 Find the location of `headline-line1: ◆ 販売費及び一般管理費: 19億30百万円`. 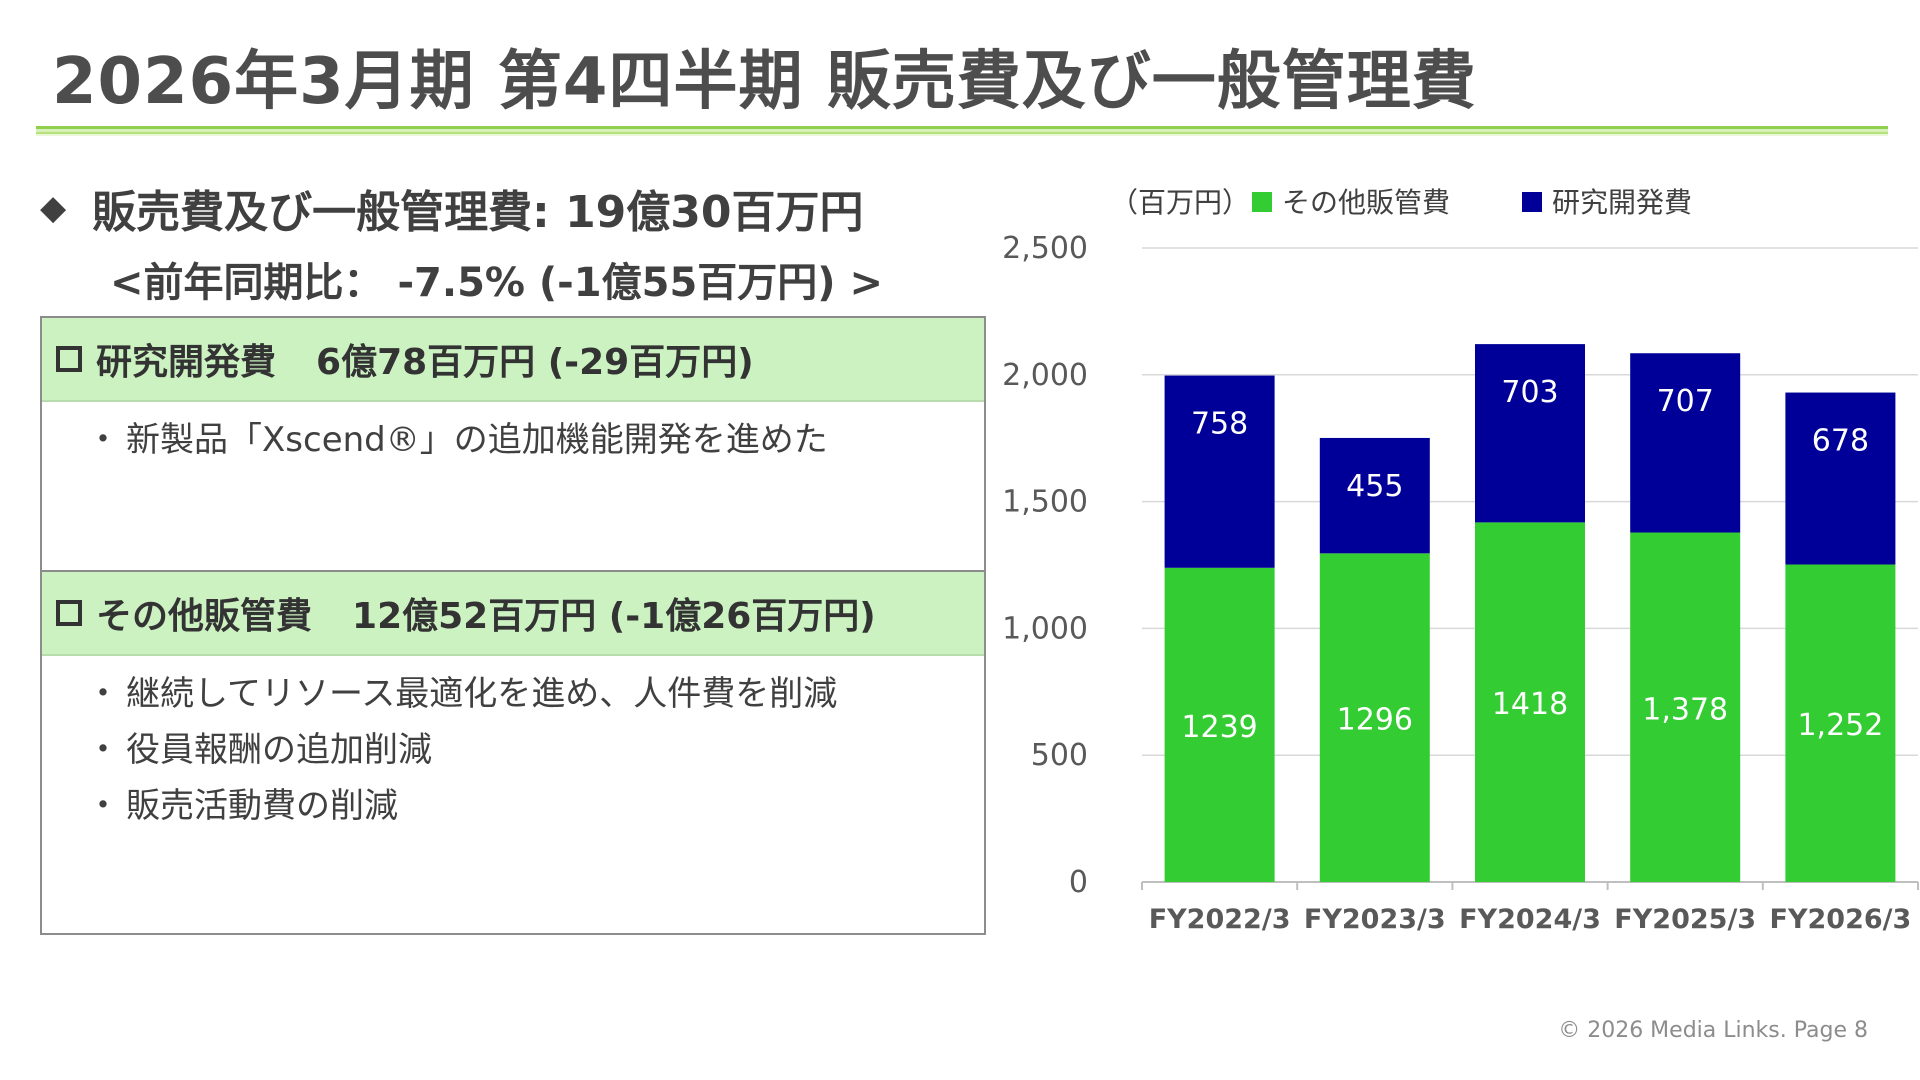

headline-line1: ◆ 販売費及び一般管理費: 19億30百万円 is located at coordinates (515, 208).